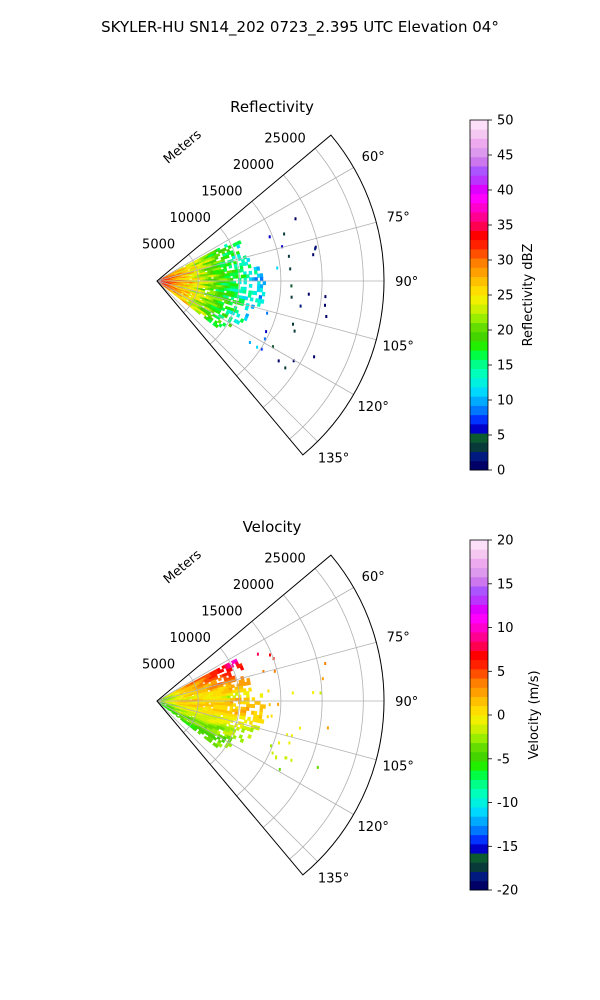  I want to click on velocity-range-ticks: 5000 10000 15000 20000 25000, so click(224, 611).